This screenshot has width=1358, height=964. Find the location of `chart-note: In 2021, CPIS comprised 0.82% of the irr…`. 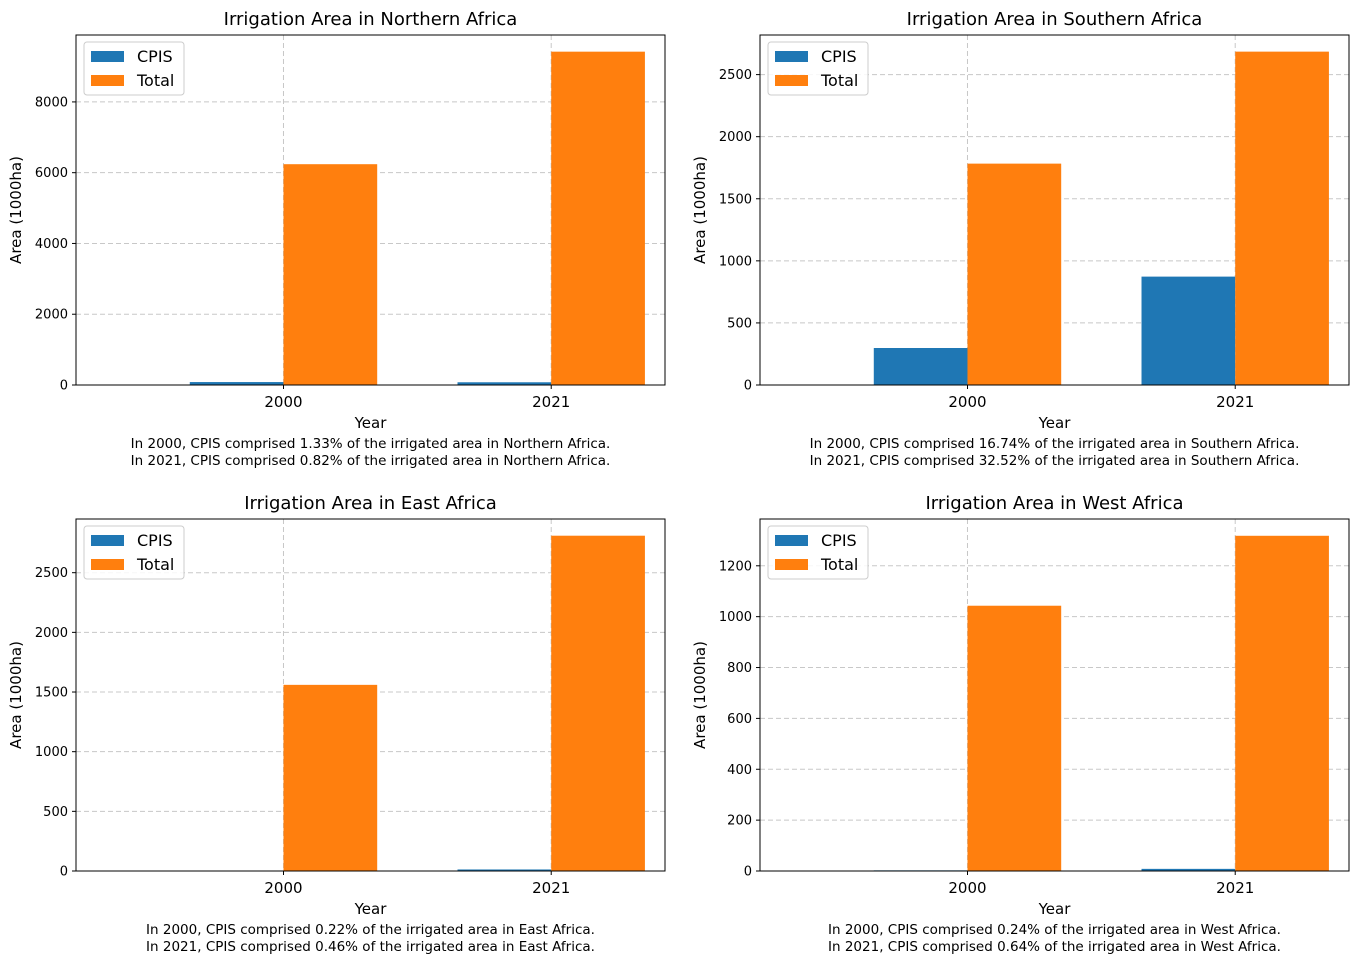

chart-note: In 2021, CPIS comprised 0.82% of the irr… is located at coordinates (371, 461).